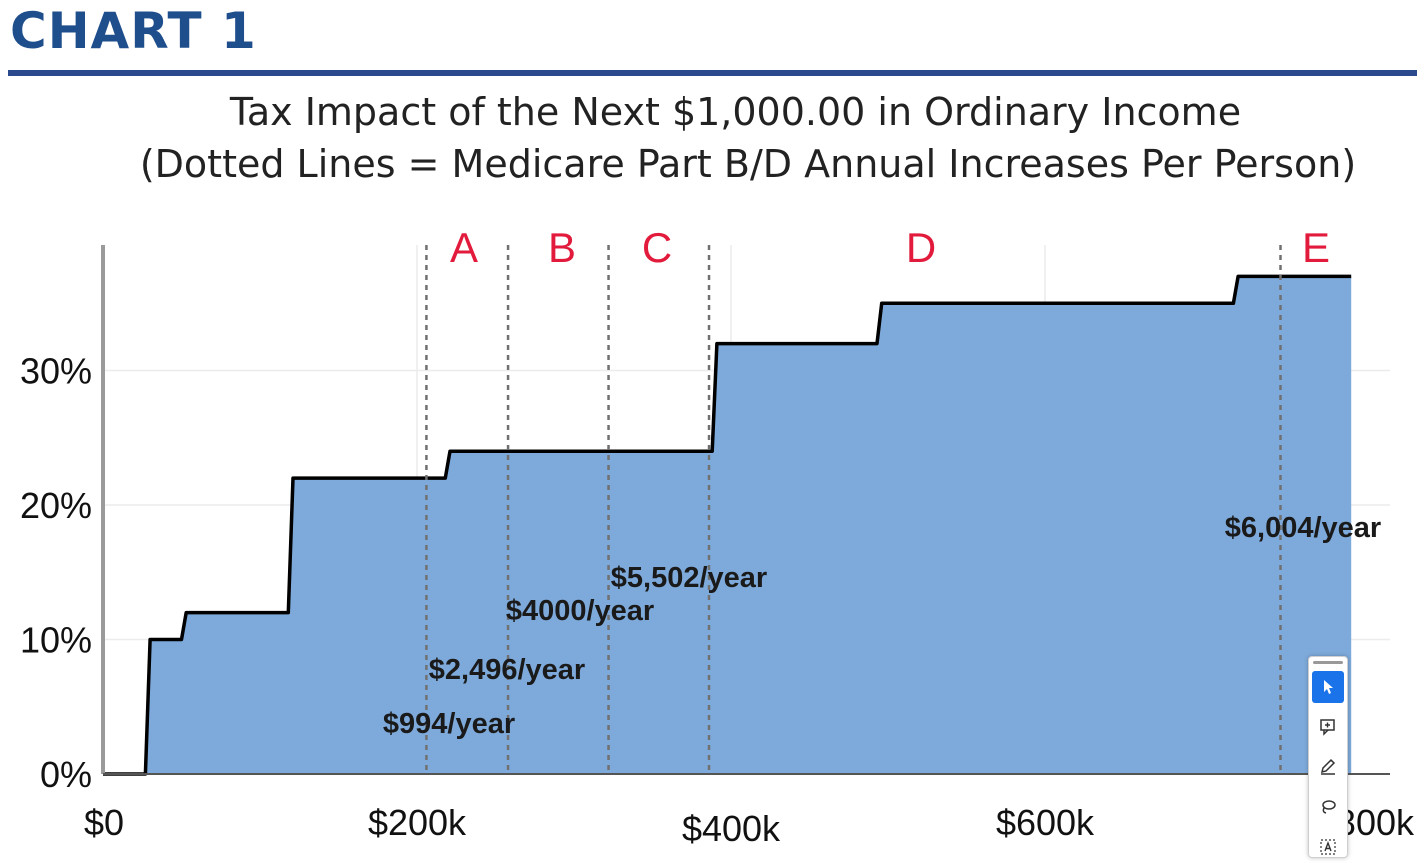 This screenshot has width=1426, height=863. I want to click on text-select-tool-button, so click(1328, 847).